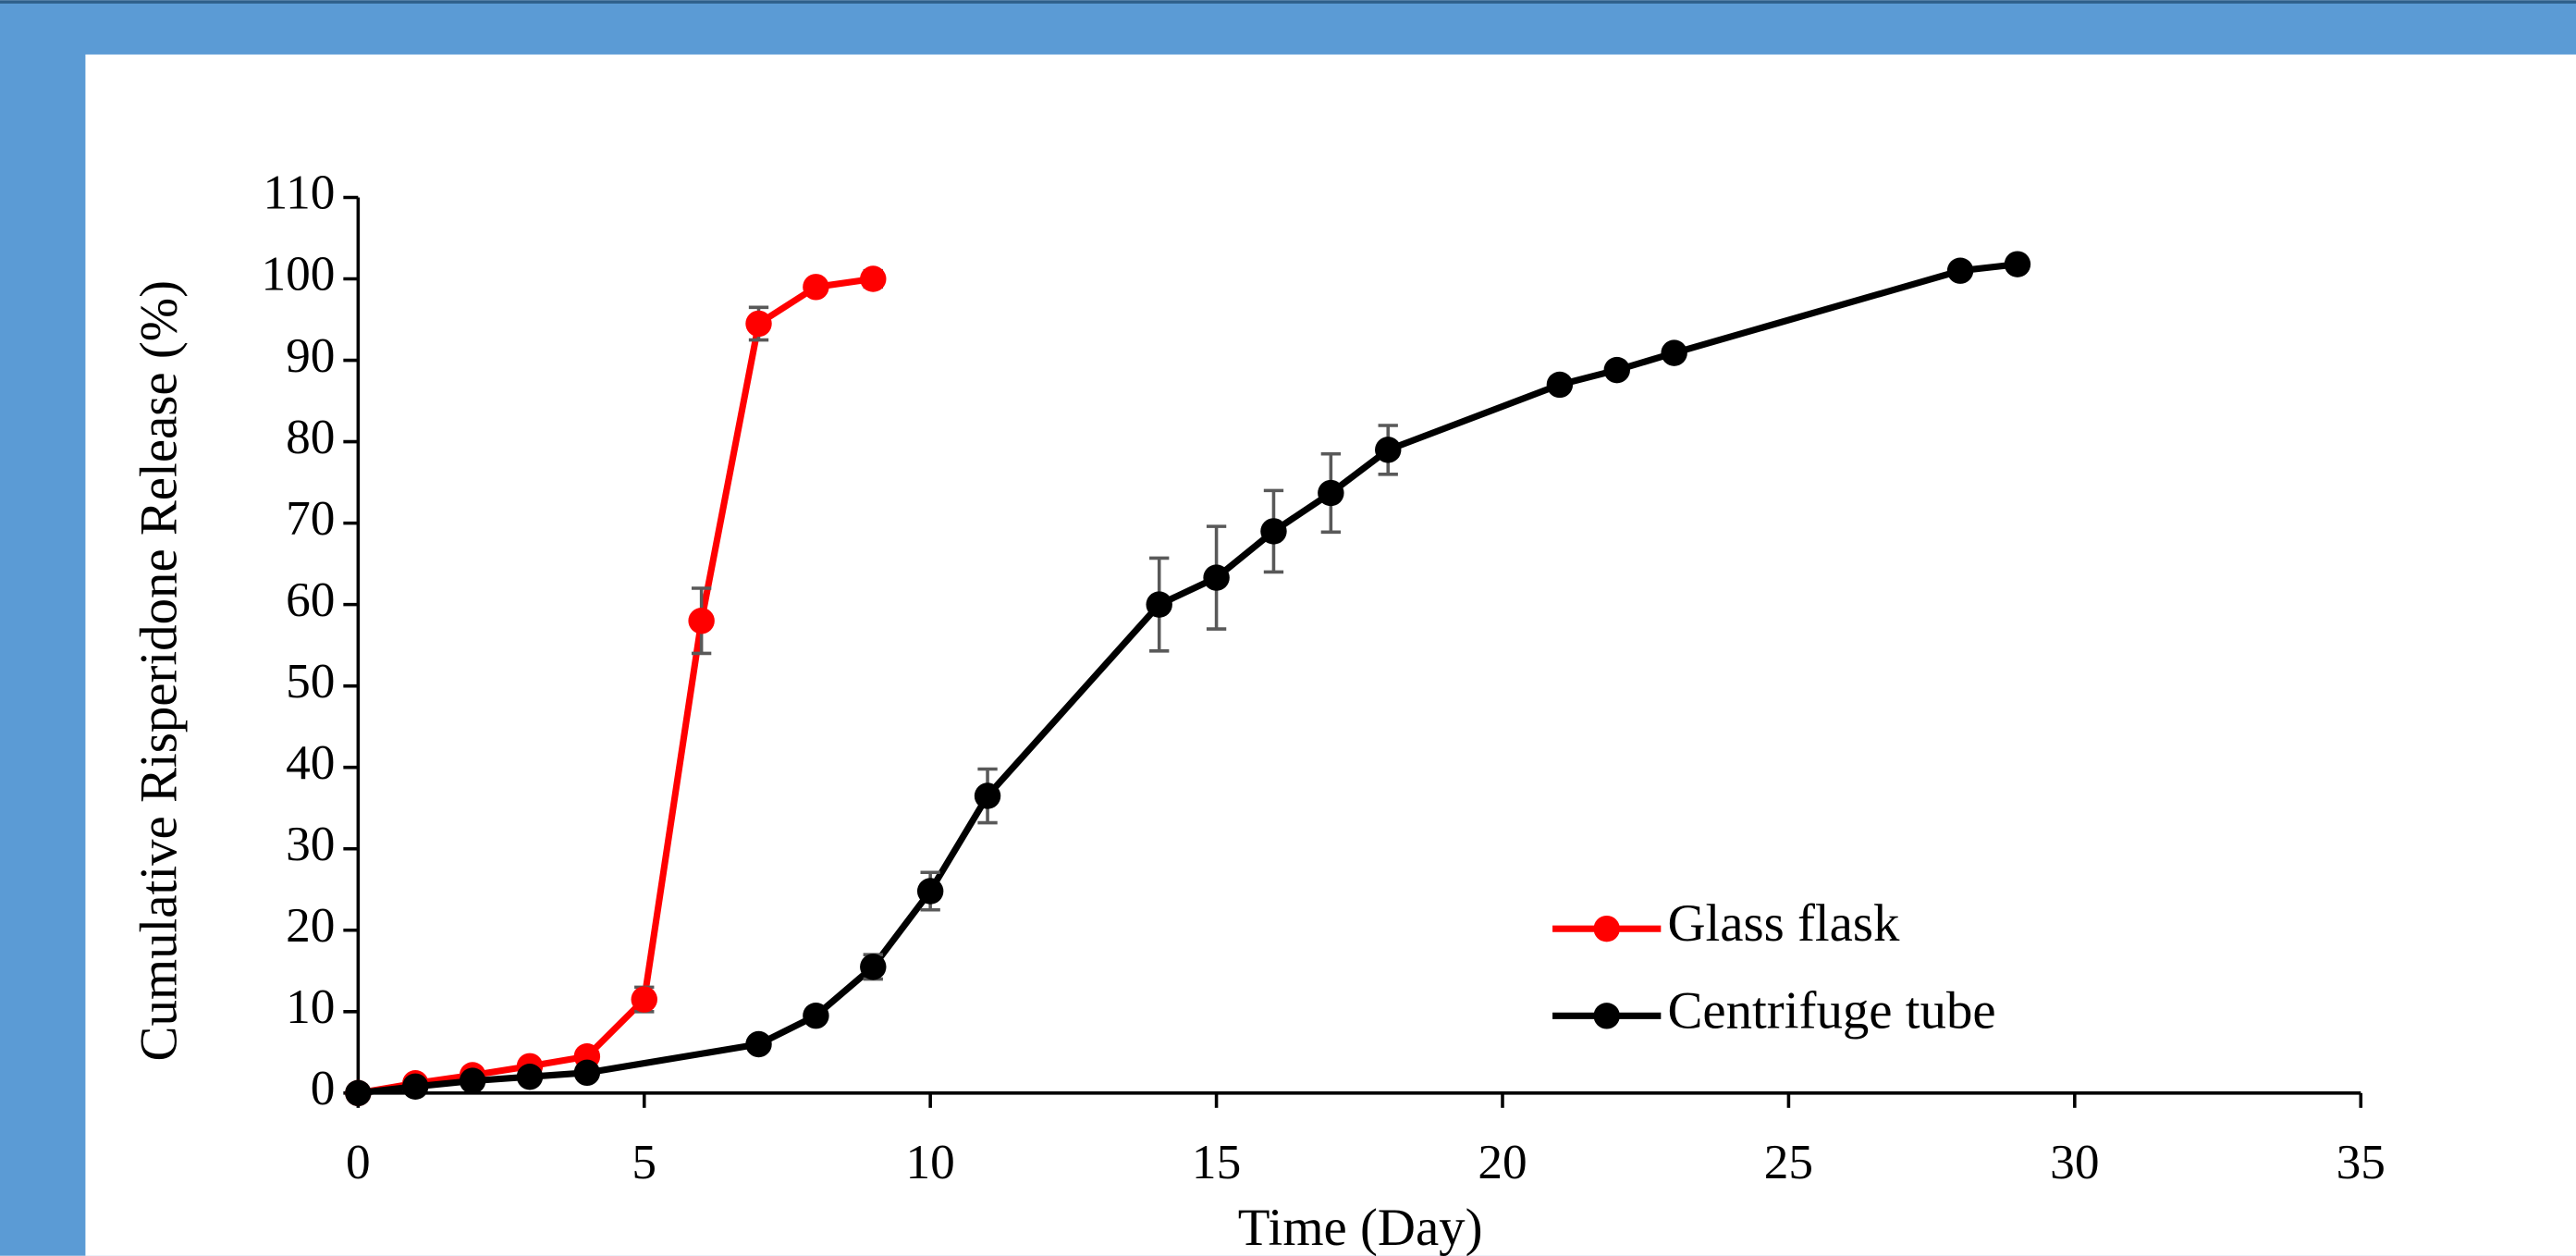 The width and height of the screenshot is (2576, 1256). What do you see at coordinates (1360, 1227) in the screenshot?
I see `x-axis-label: Time (Day)` at bounding box center [1360, 1227].